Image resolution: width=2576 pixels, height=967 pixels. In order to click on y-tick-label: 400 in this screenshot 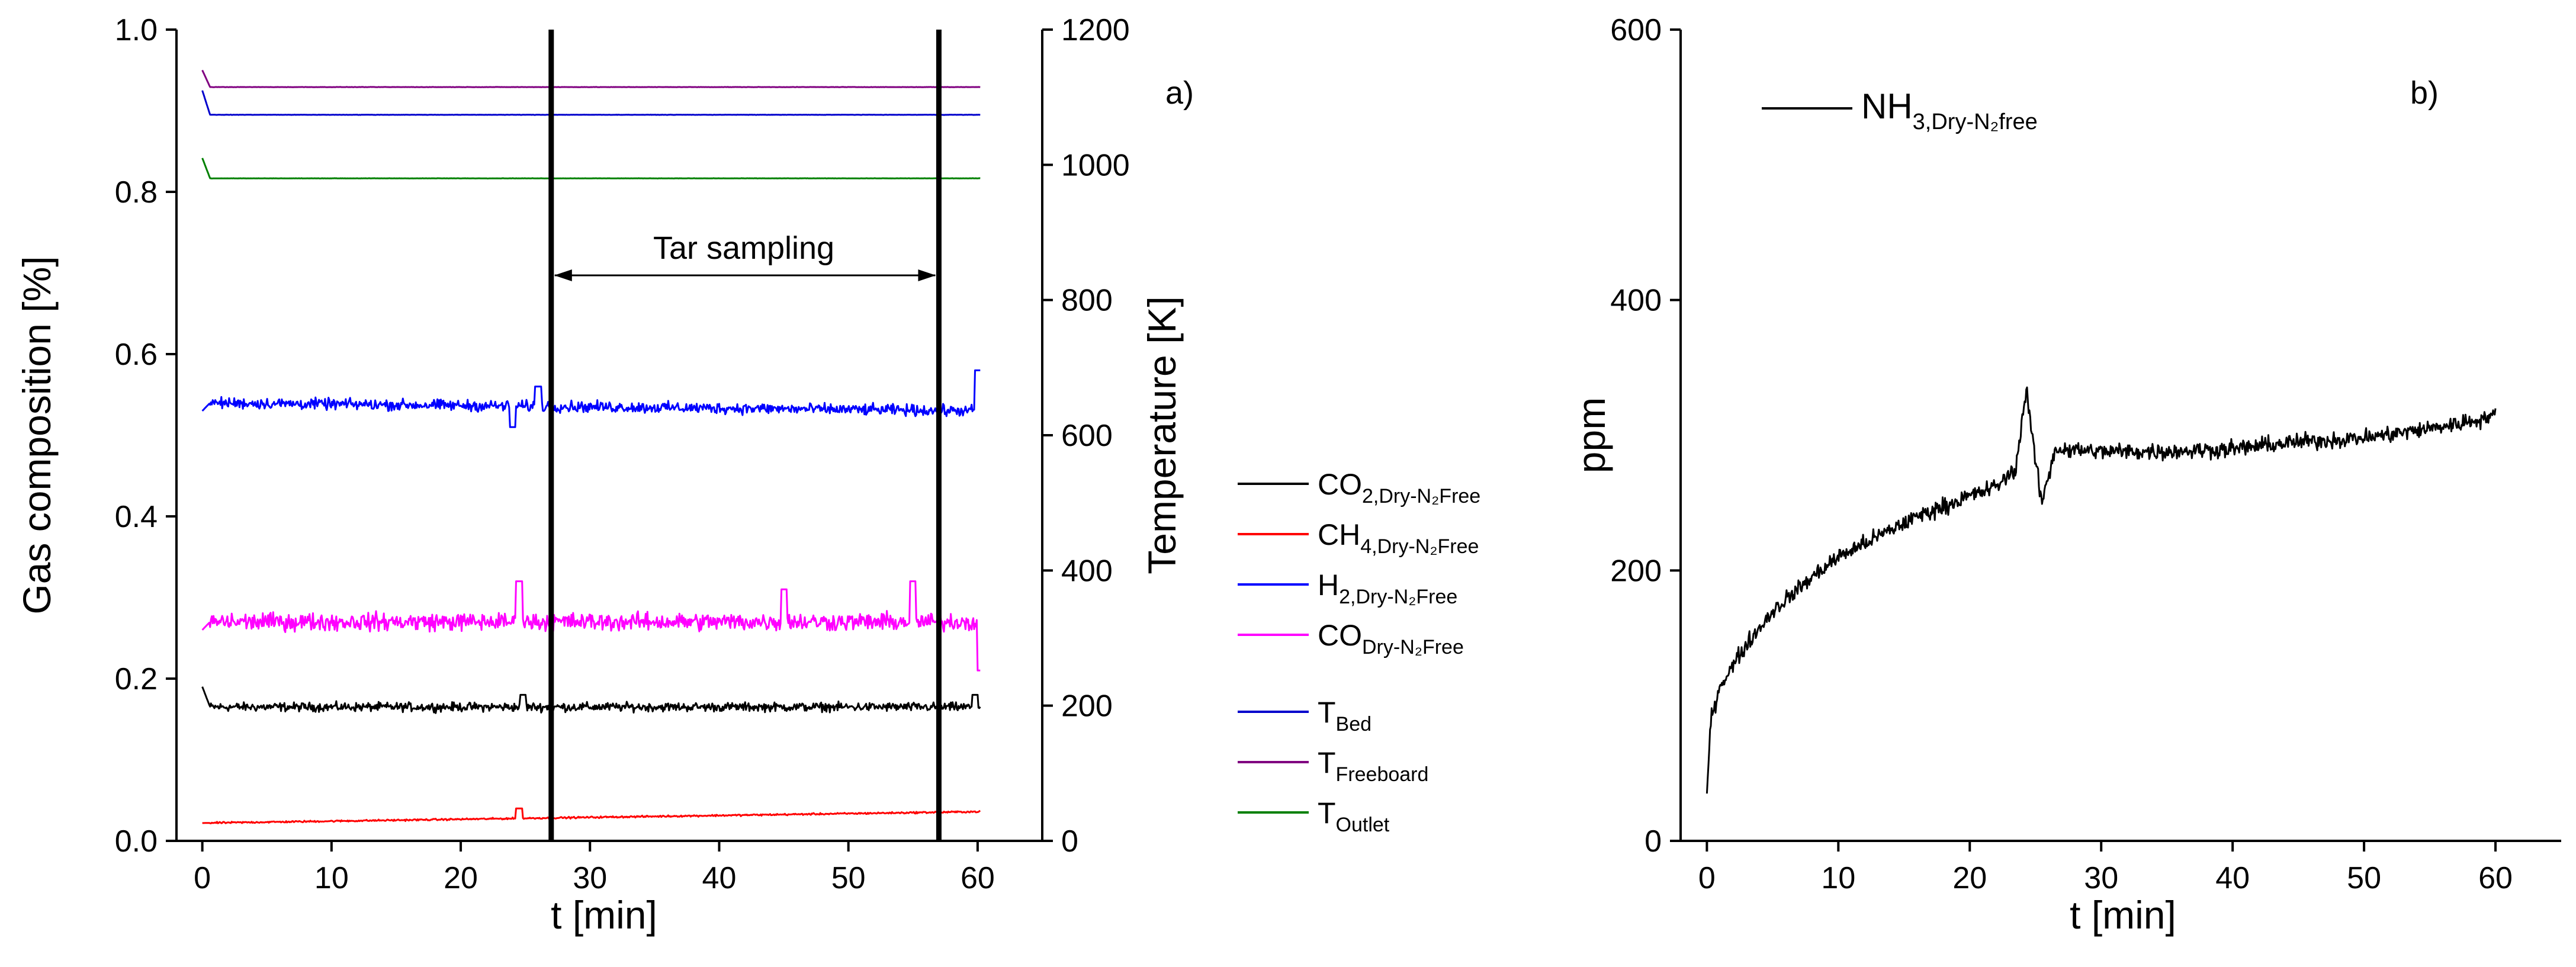, I will do `click(1636, 301)`.